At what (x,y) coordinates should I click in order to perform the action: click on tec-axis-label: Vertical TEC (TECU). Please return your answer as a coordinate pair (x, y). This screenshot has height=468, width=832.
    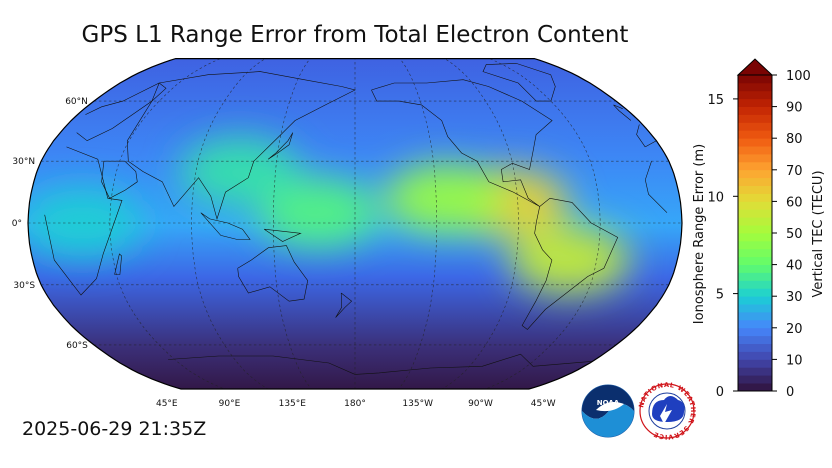
    Looking at the image, I should click on (818, 233).